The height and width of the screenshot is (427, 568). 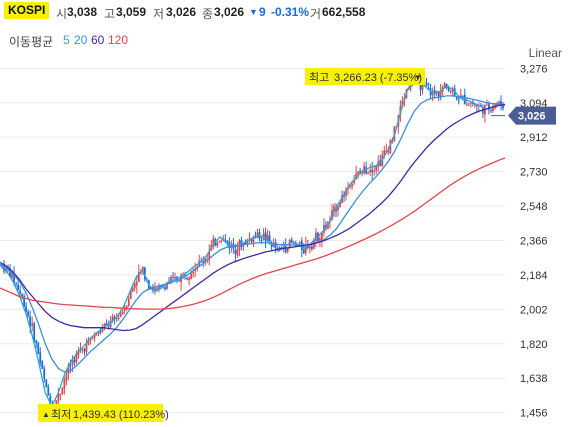 I want to click on ma-period-20: 20, so click(x=81, y=40).